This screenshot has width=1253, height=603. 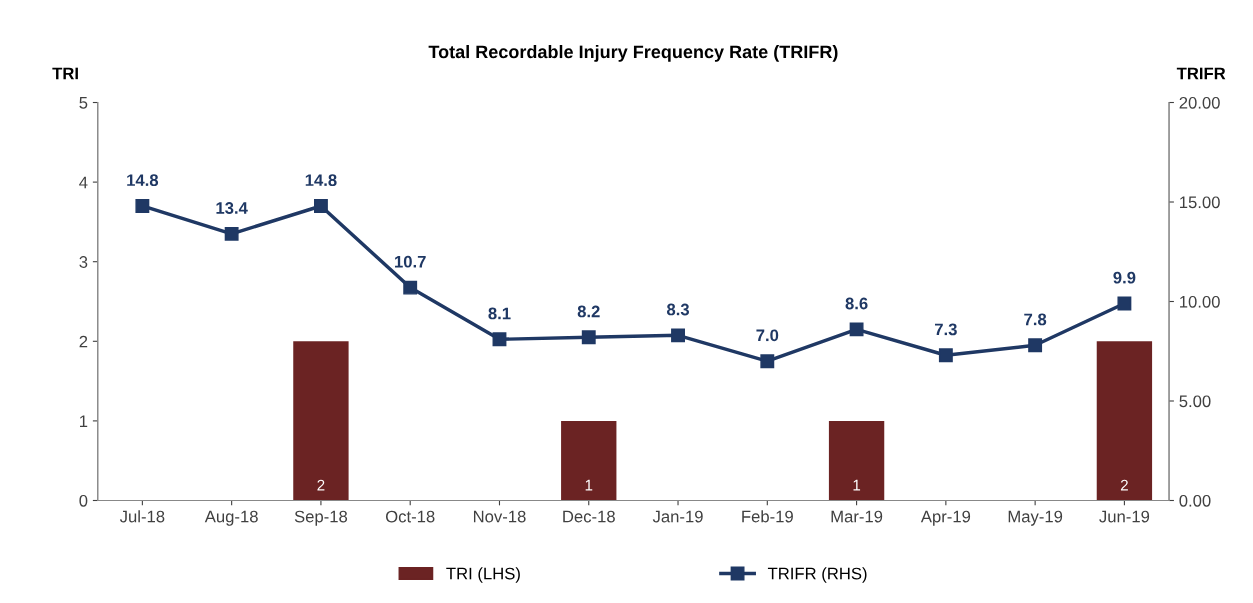 I want to click on x-tick-label: Jun-19, so click(x=1124, y=516).